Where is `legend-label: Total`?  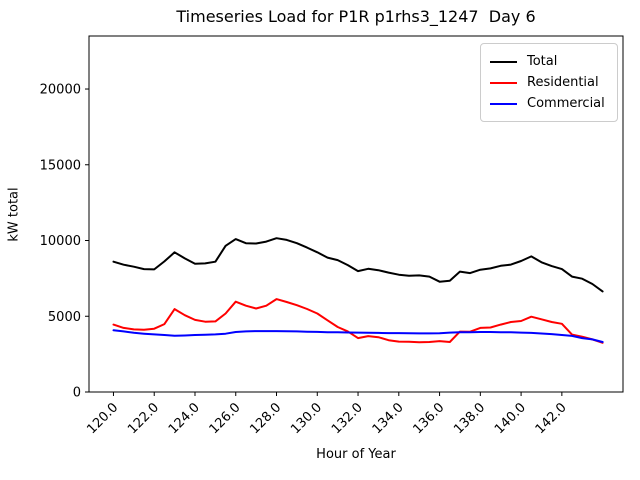
legend-label: Total is located at coordinates (542, 61).